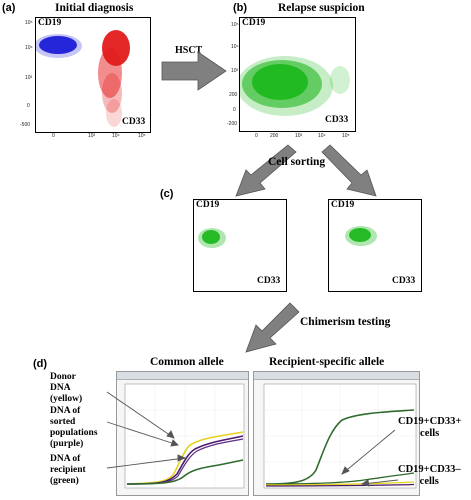  Describe the element at coordinates (327, 362) in the screenshot. I see `panel-d-right-title: Recipient-specific allele` at that location.